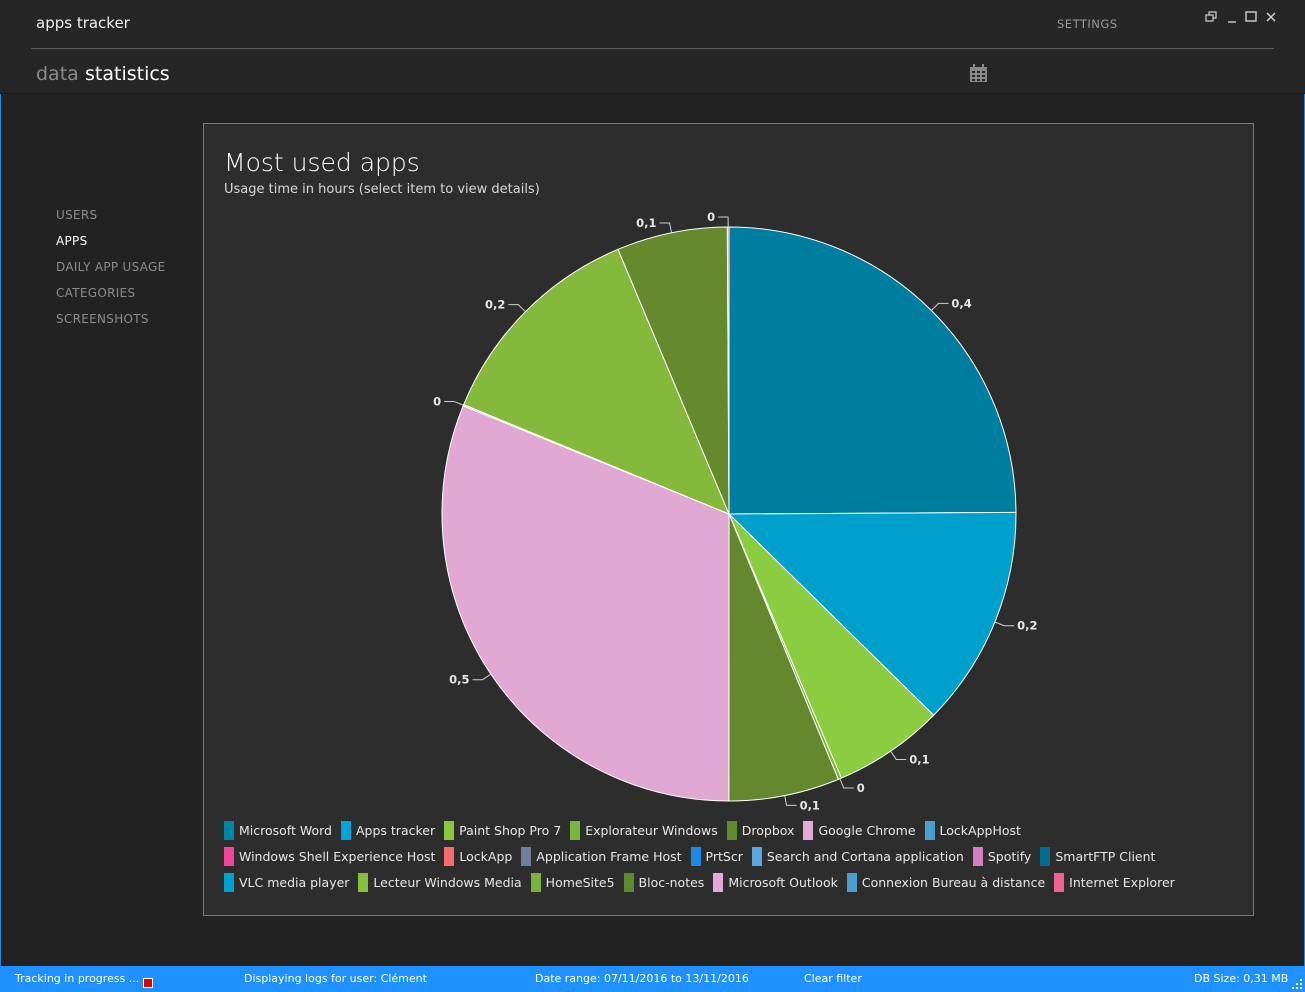 This screenshot has height=992, width=1305. I want to click on legend-item-search-and-cortana-application: Search and Cortana application, so click(857, 859).